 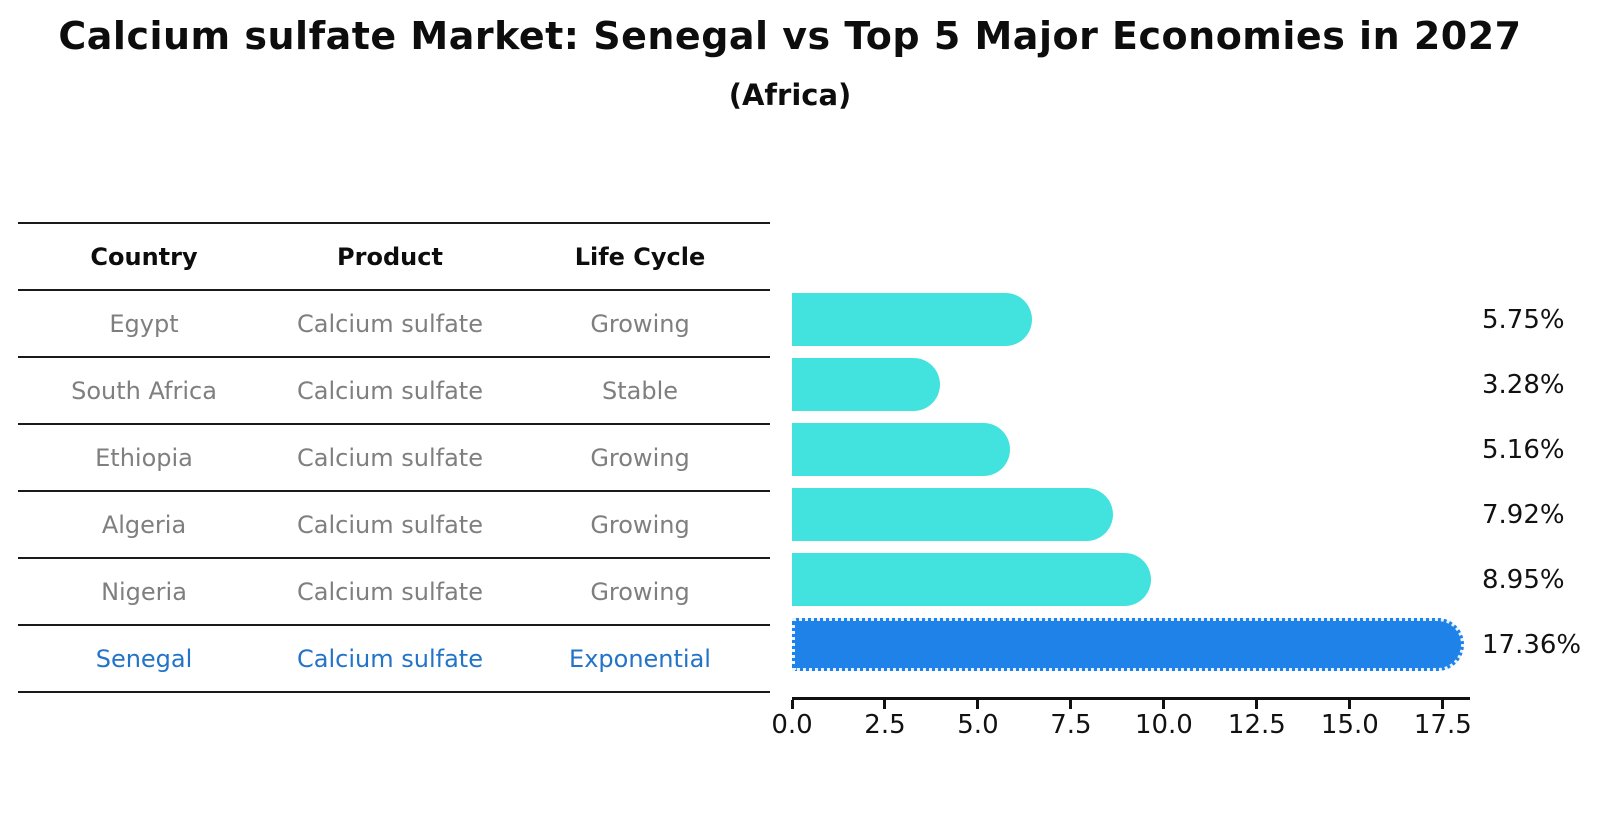 I want to click on table-row: Algeria Calcium sulfate Growing, so click(x=394, y=525).